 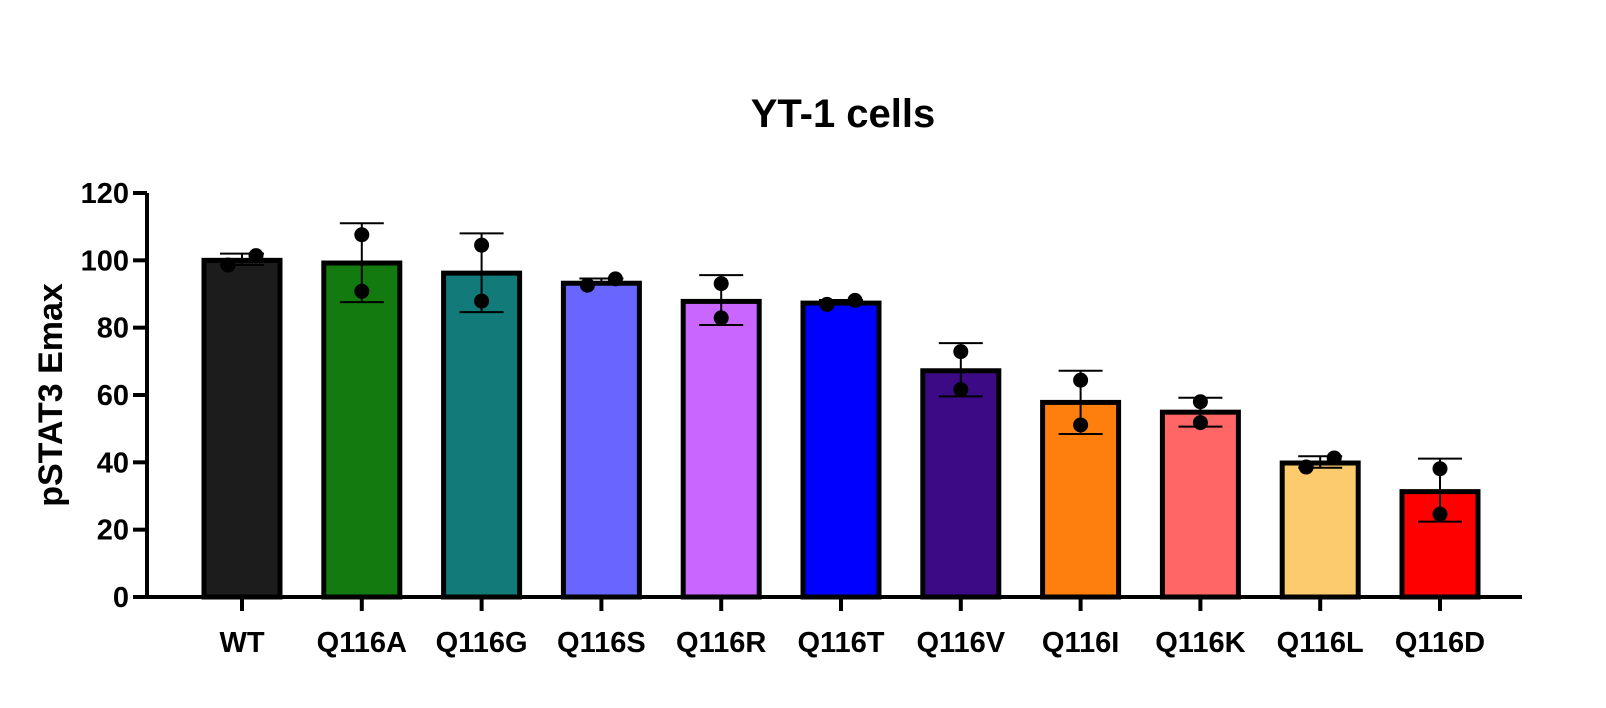 I want to click on bar-q116v, so click(x=961, y=484).